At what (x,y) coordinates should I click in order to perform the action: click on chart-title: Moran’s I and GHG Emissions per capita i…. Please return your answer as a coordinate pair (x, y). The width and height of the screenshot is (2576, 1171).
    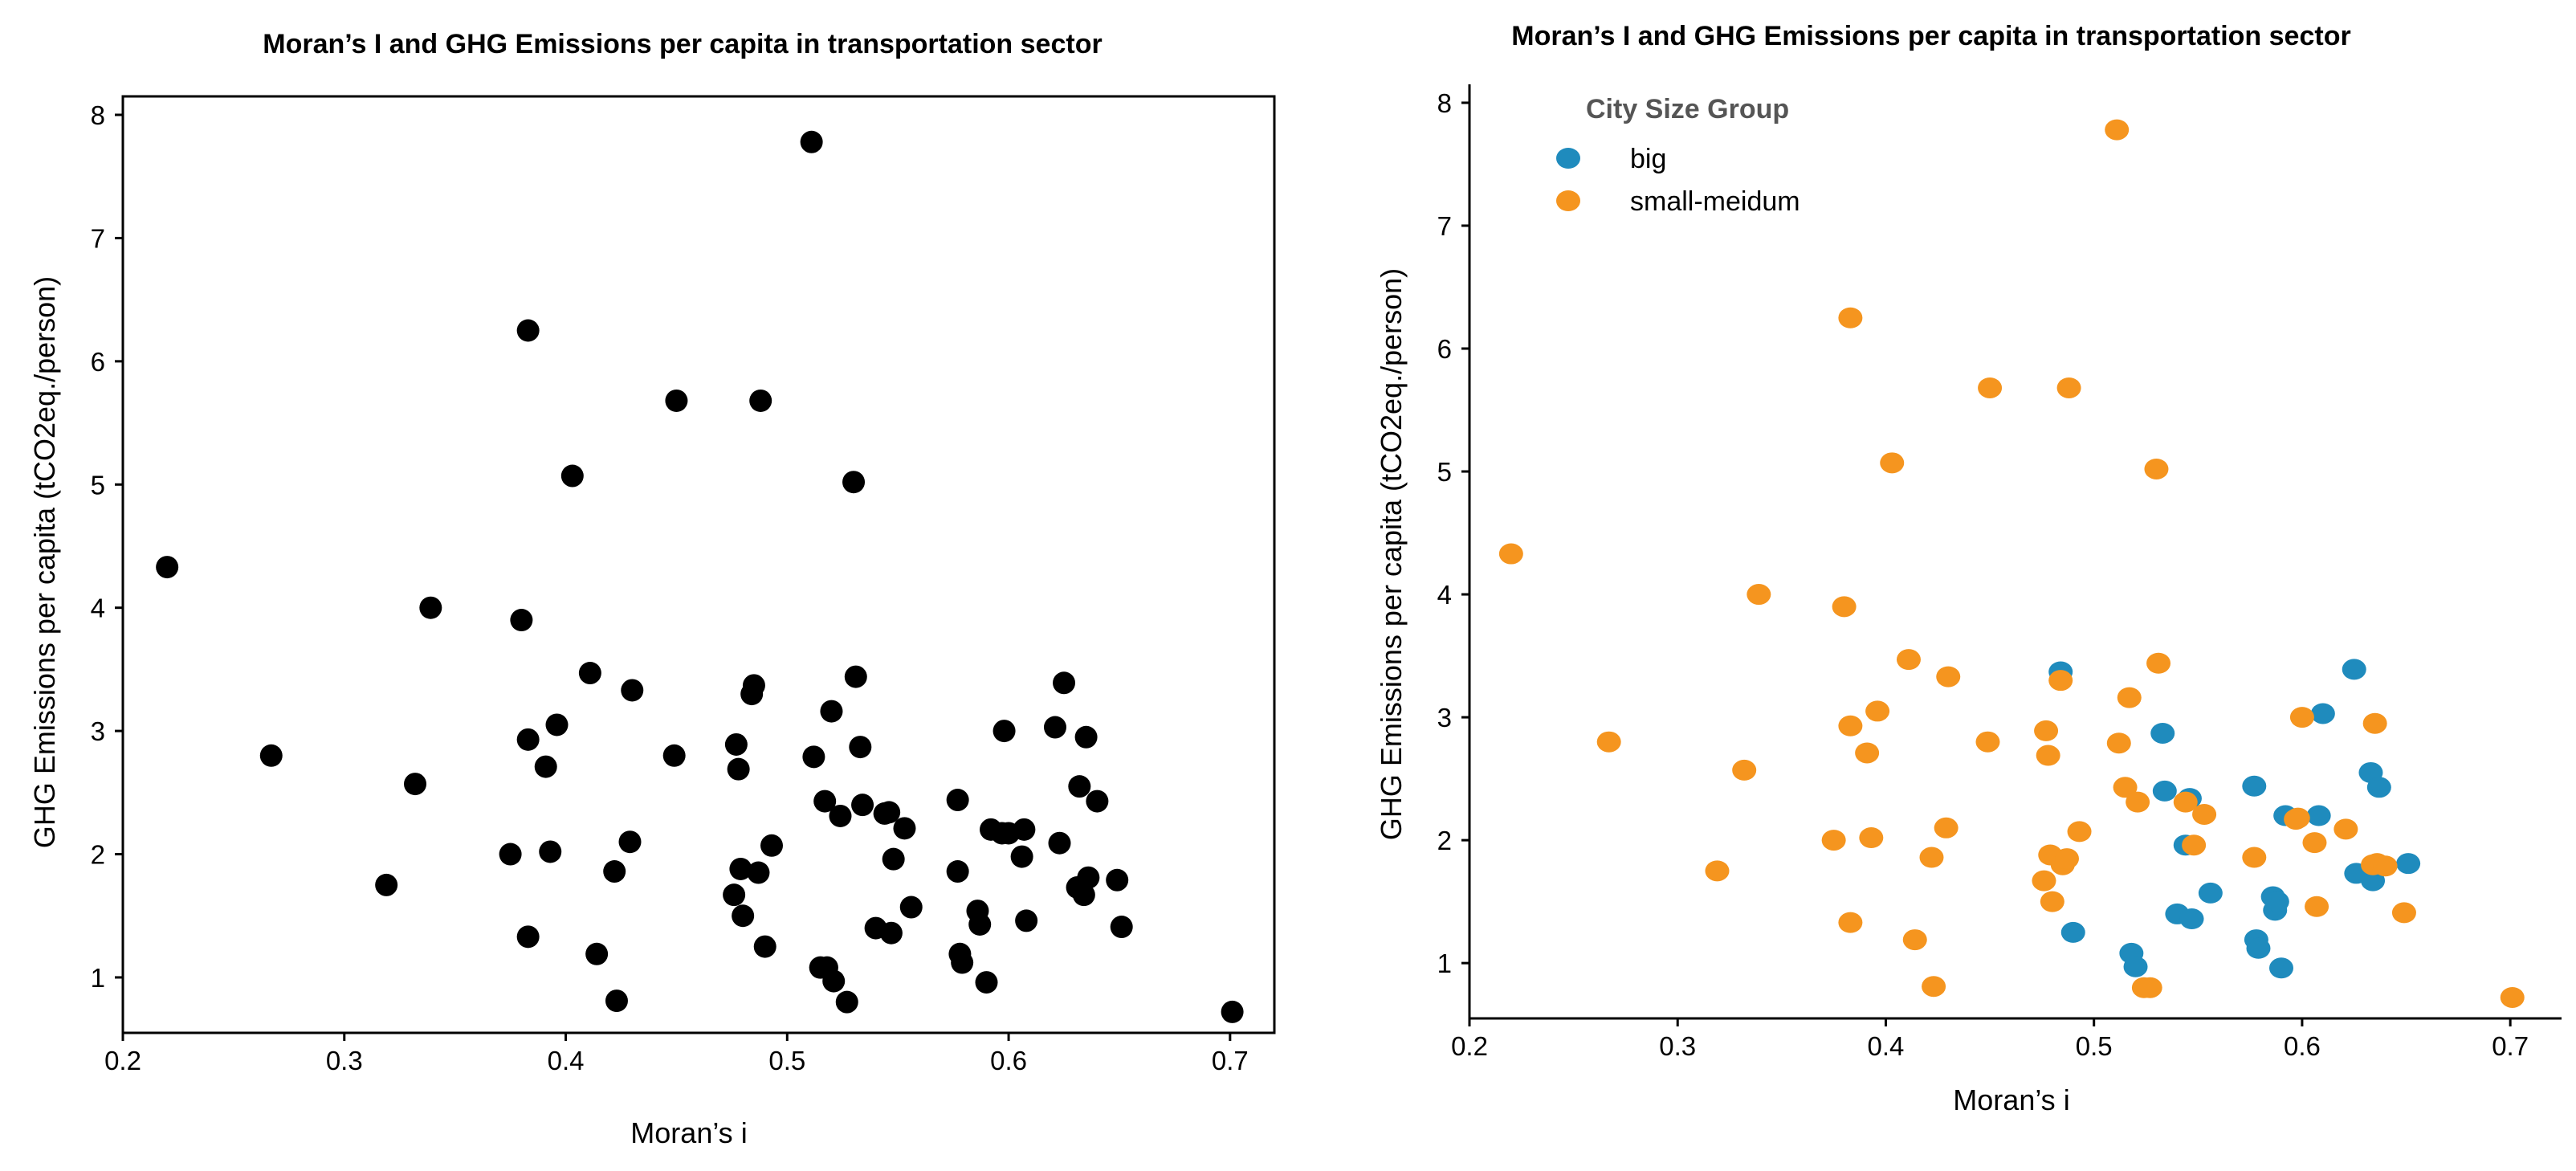
    Looking at the image, I should click on (1930, 36).